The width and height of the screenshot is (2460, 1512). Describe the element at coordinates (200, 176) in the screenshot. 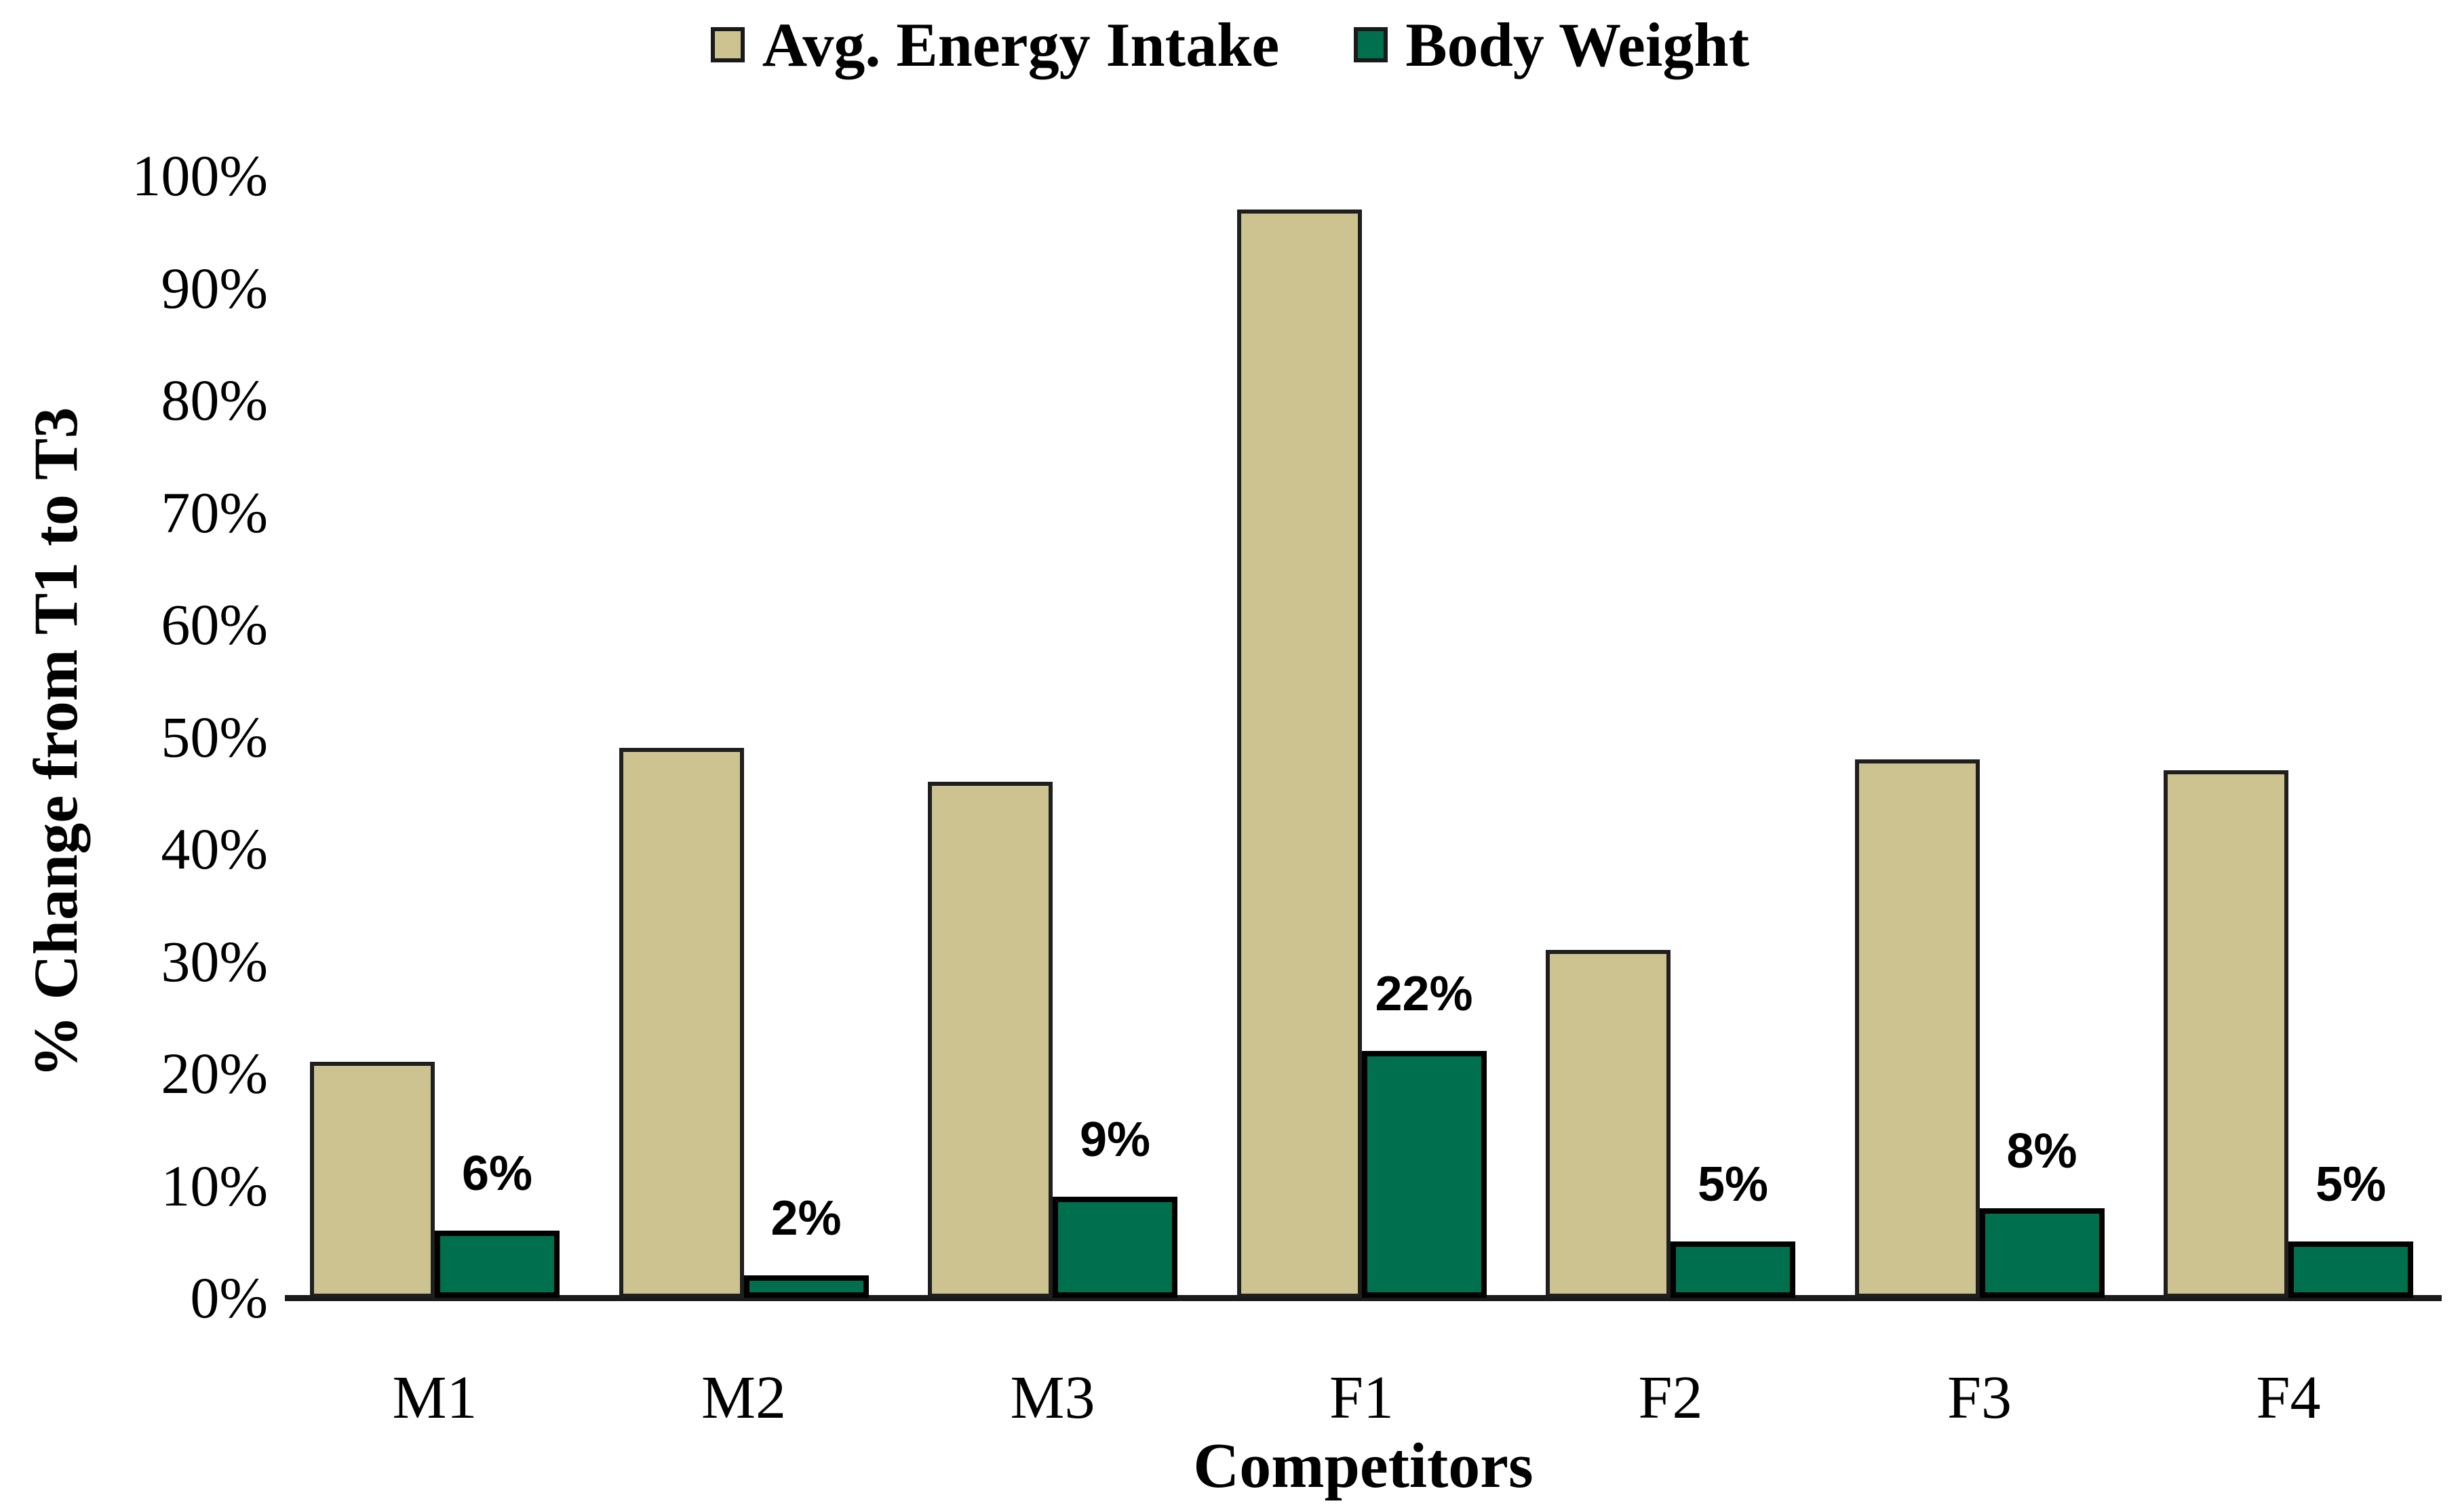

I see `y-tick-label: 100%` at that location.